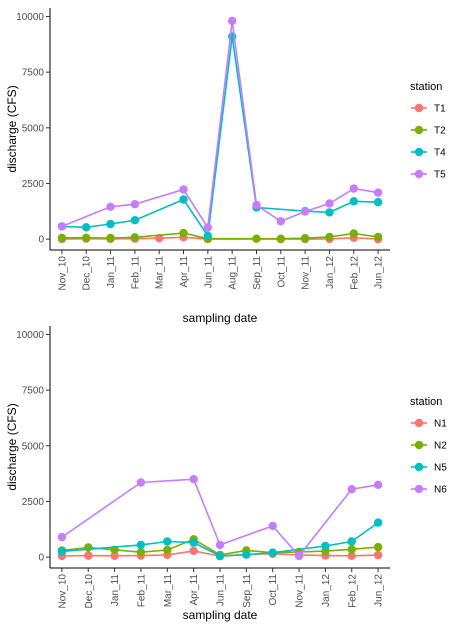  I want to click on series-line-N6, so click(220, 518).